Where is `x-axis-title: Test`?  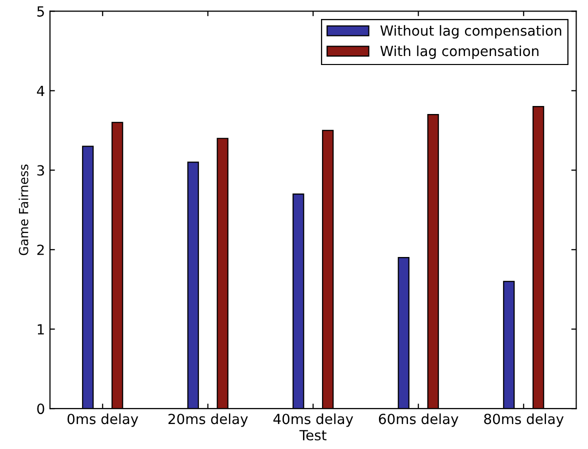
x-axis-title: Test is located at coordinates (312, 435).